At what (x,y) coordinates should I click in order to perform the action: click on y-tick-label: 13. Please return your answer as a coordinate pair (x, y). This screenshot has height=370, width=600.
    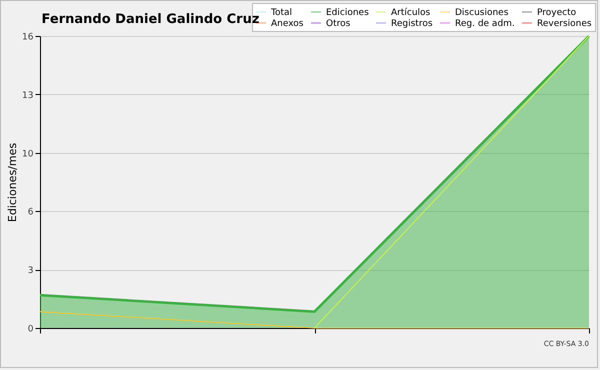
    Looking at the image, I should click on (28, 95).